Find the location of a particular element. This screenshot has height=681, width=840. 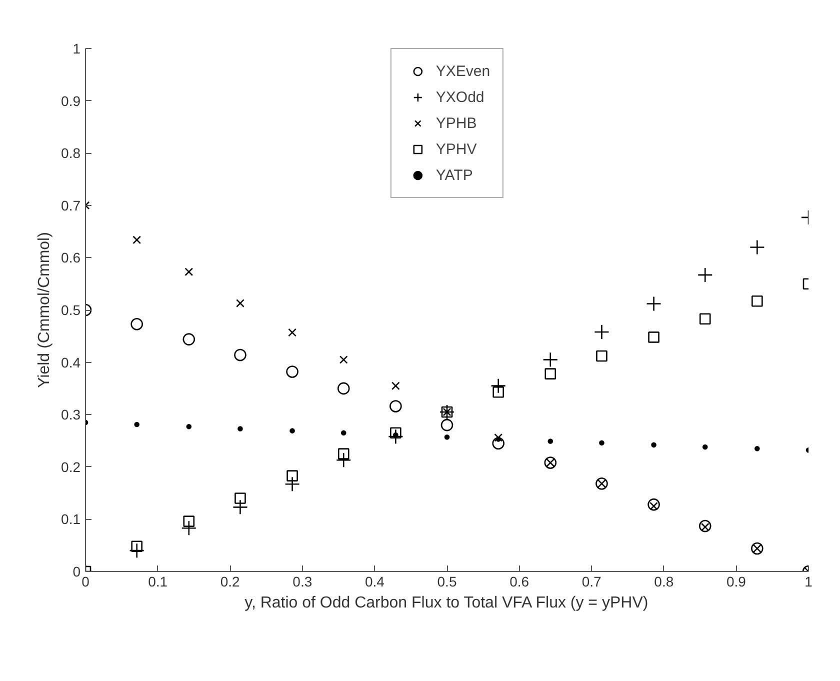

y-tick-label: 0.9 is located at coordinates (71, 100).